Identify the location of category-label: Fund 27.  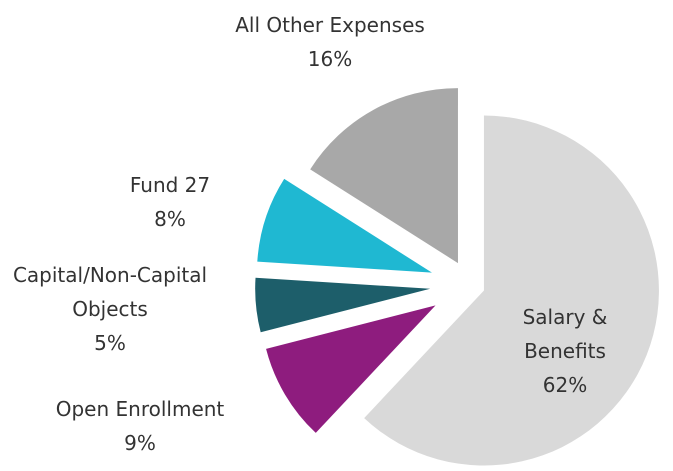
(170, 185).